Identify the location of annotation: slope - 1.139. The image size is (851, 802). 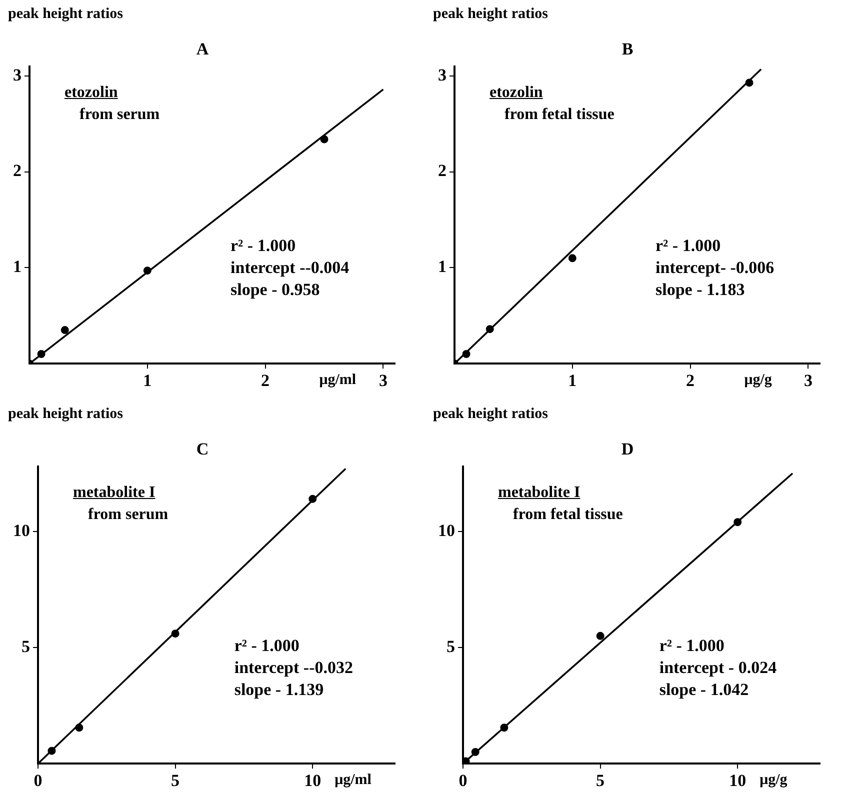
(279, 690).